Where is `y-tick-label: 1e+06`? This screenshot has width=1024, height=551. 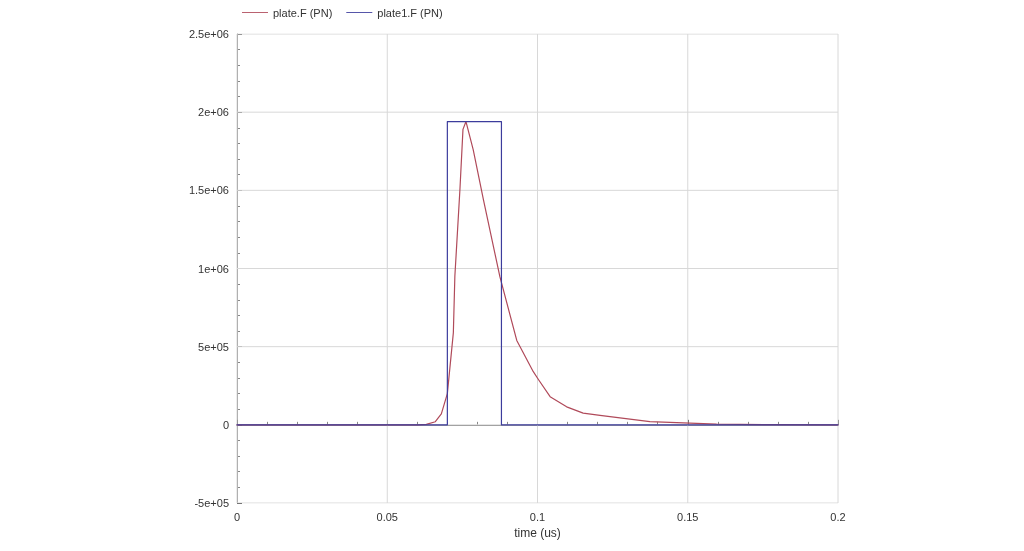
y-tick-label: 1e+06 is located at coordinates (213, 268).